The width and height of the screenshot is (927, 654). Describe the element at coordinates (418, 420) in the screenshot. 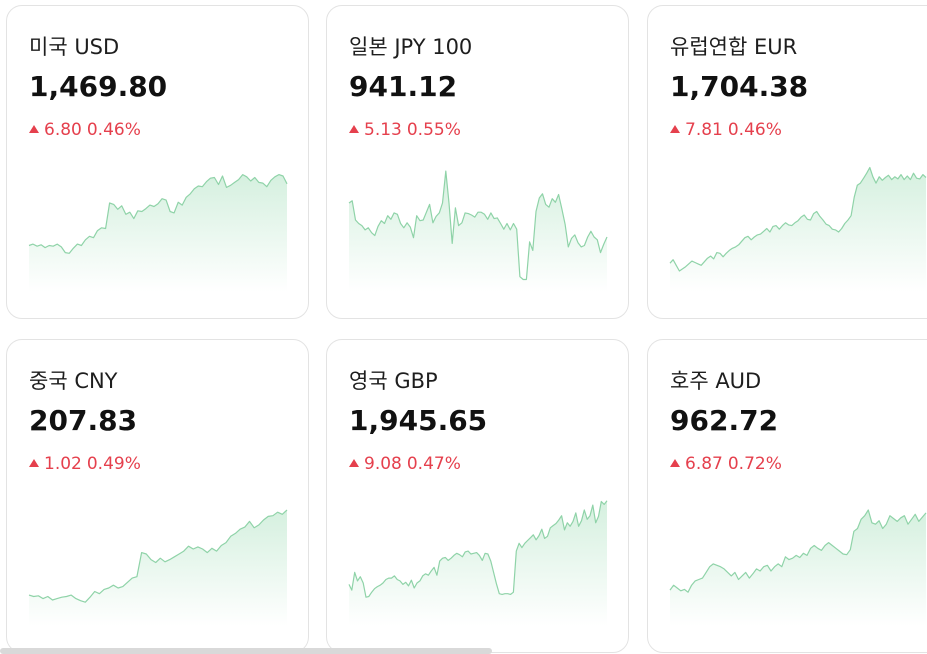

I see `exchange-rate: 1,945.65` at that location.